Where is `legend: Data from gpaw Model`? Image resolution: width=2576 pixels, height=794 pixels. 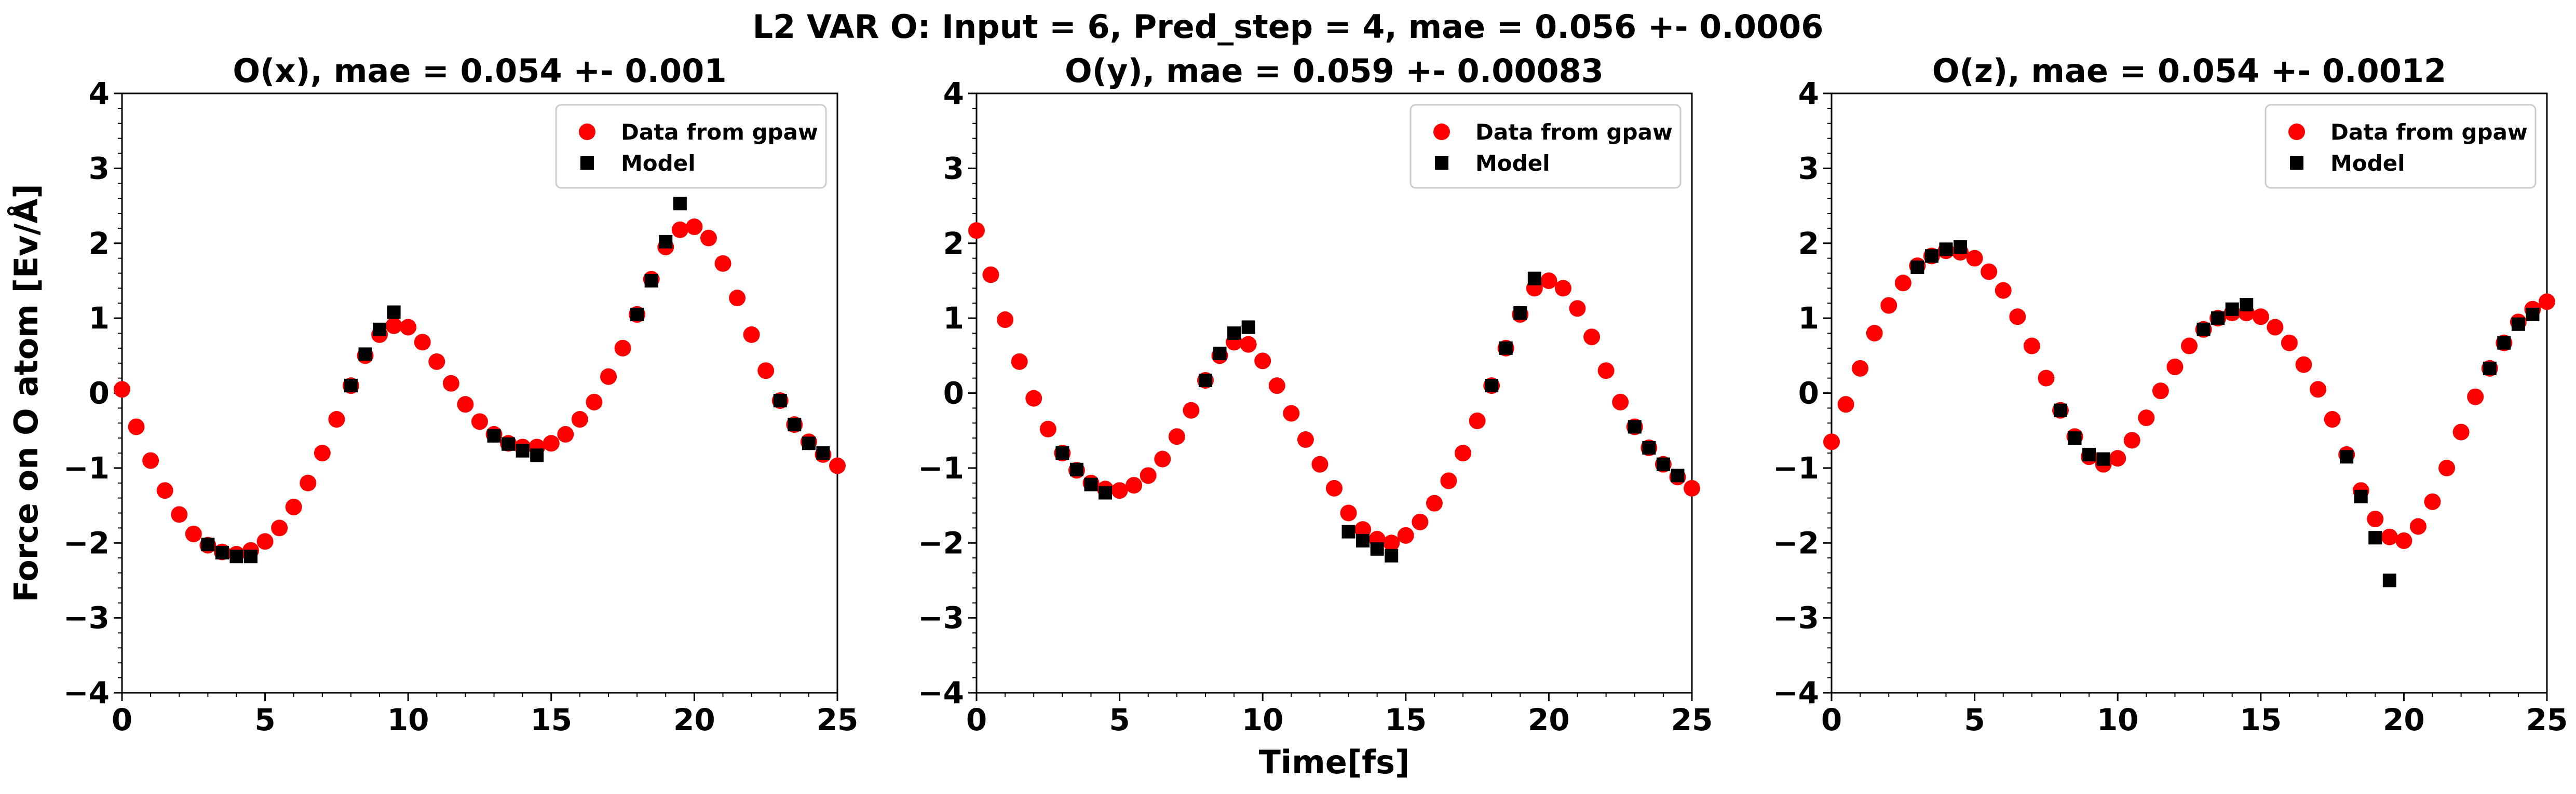 legend: Data from gpaw Model is located at coordinates (1545, 147).